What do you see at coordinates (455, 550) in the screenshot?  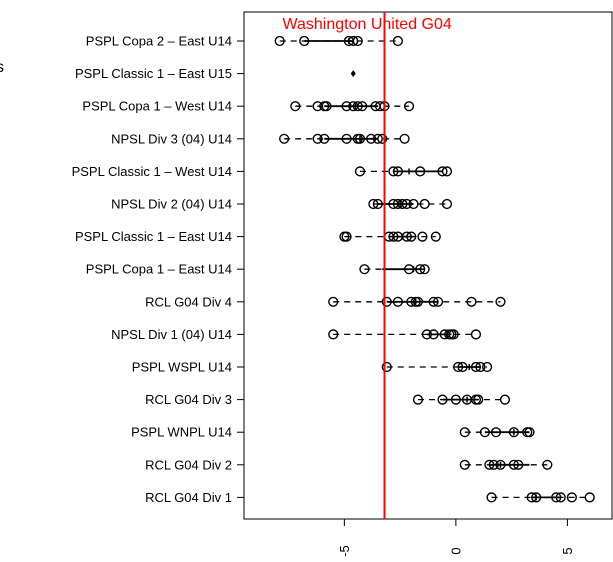 I see `x-tick-label: 0` at bounding box center [455, 550].